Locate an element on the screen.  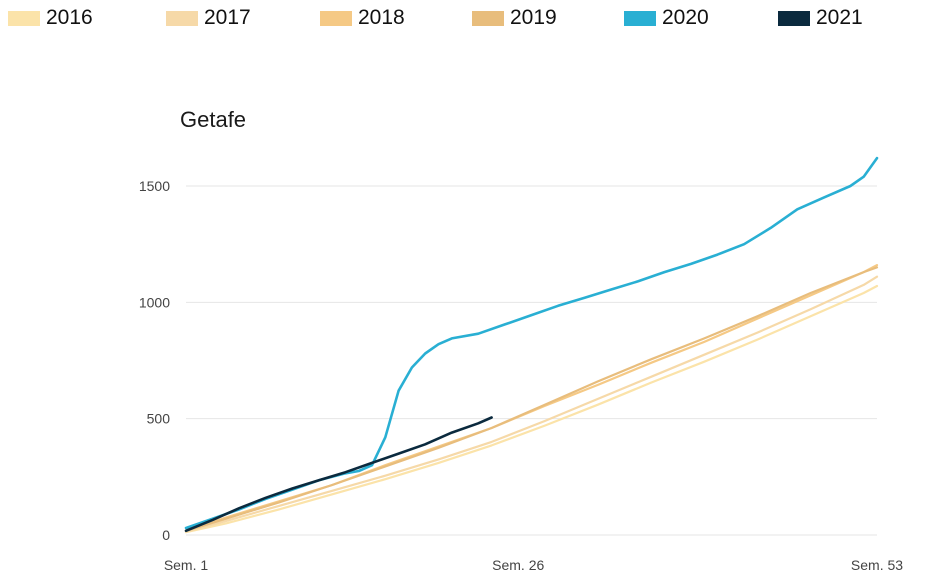
legend-swatch-2016 is located at coordinates (24, 18).